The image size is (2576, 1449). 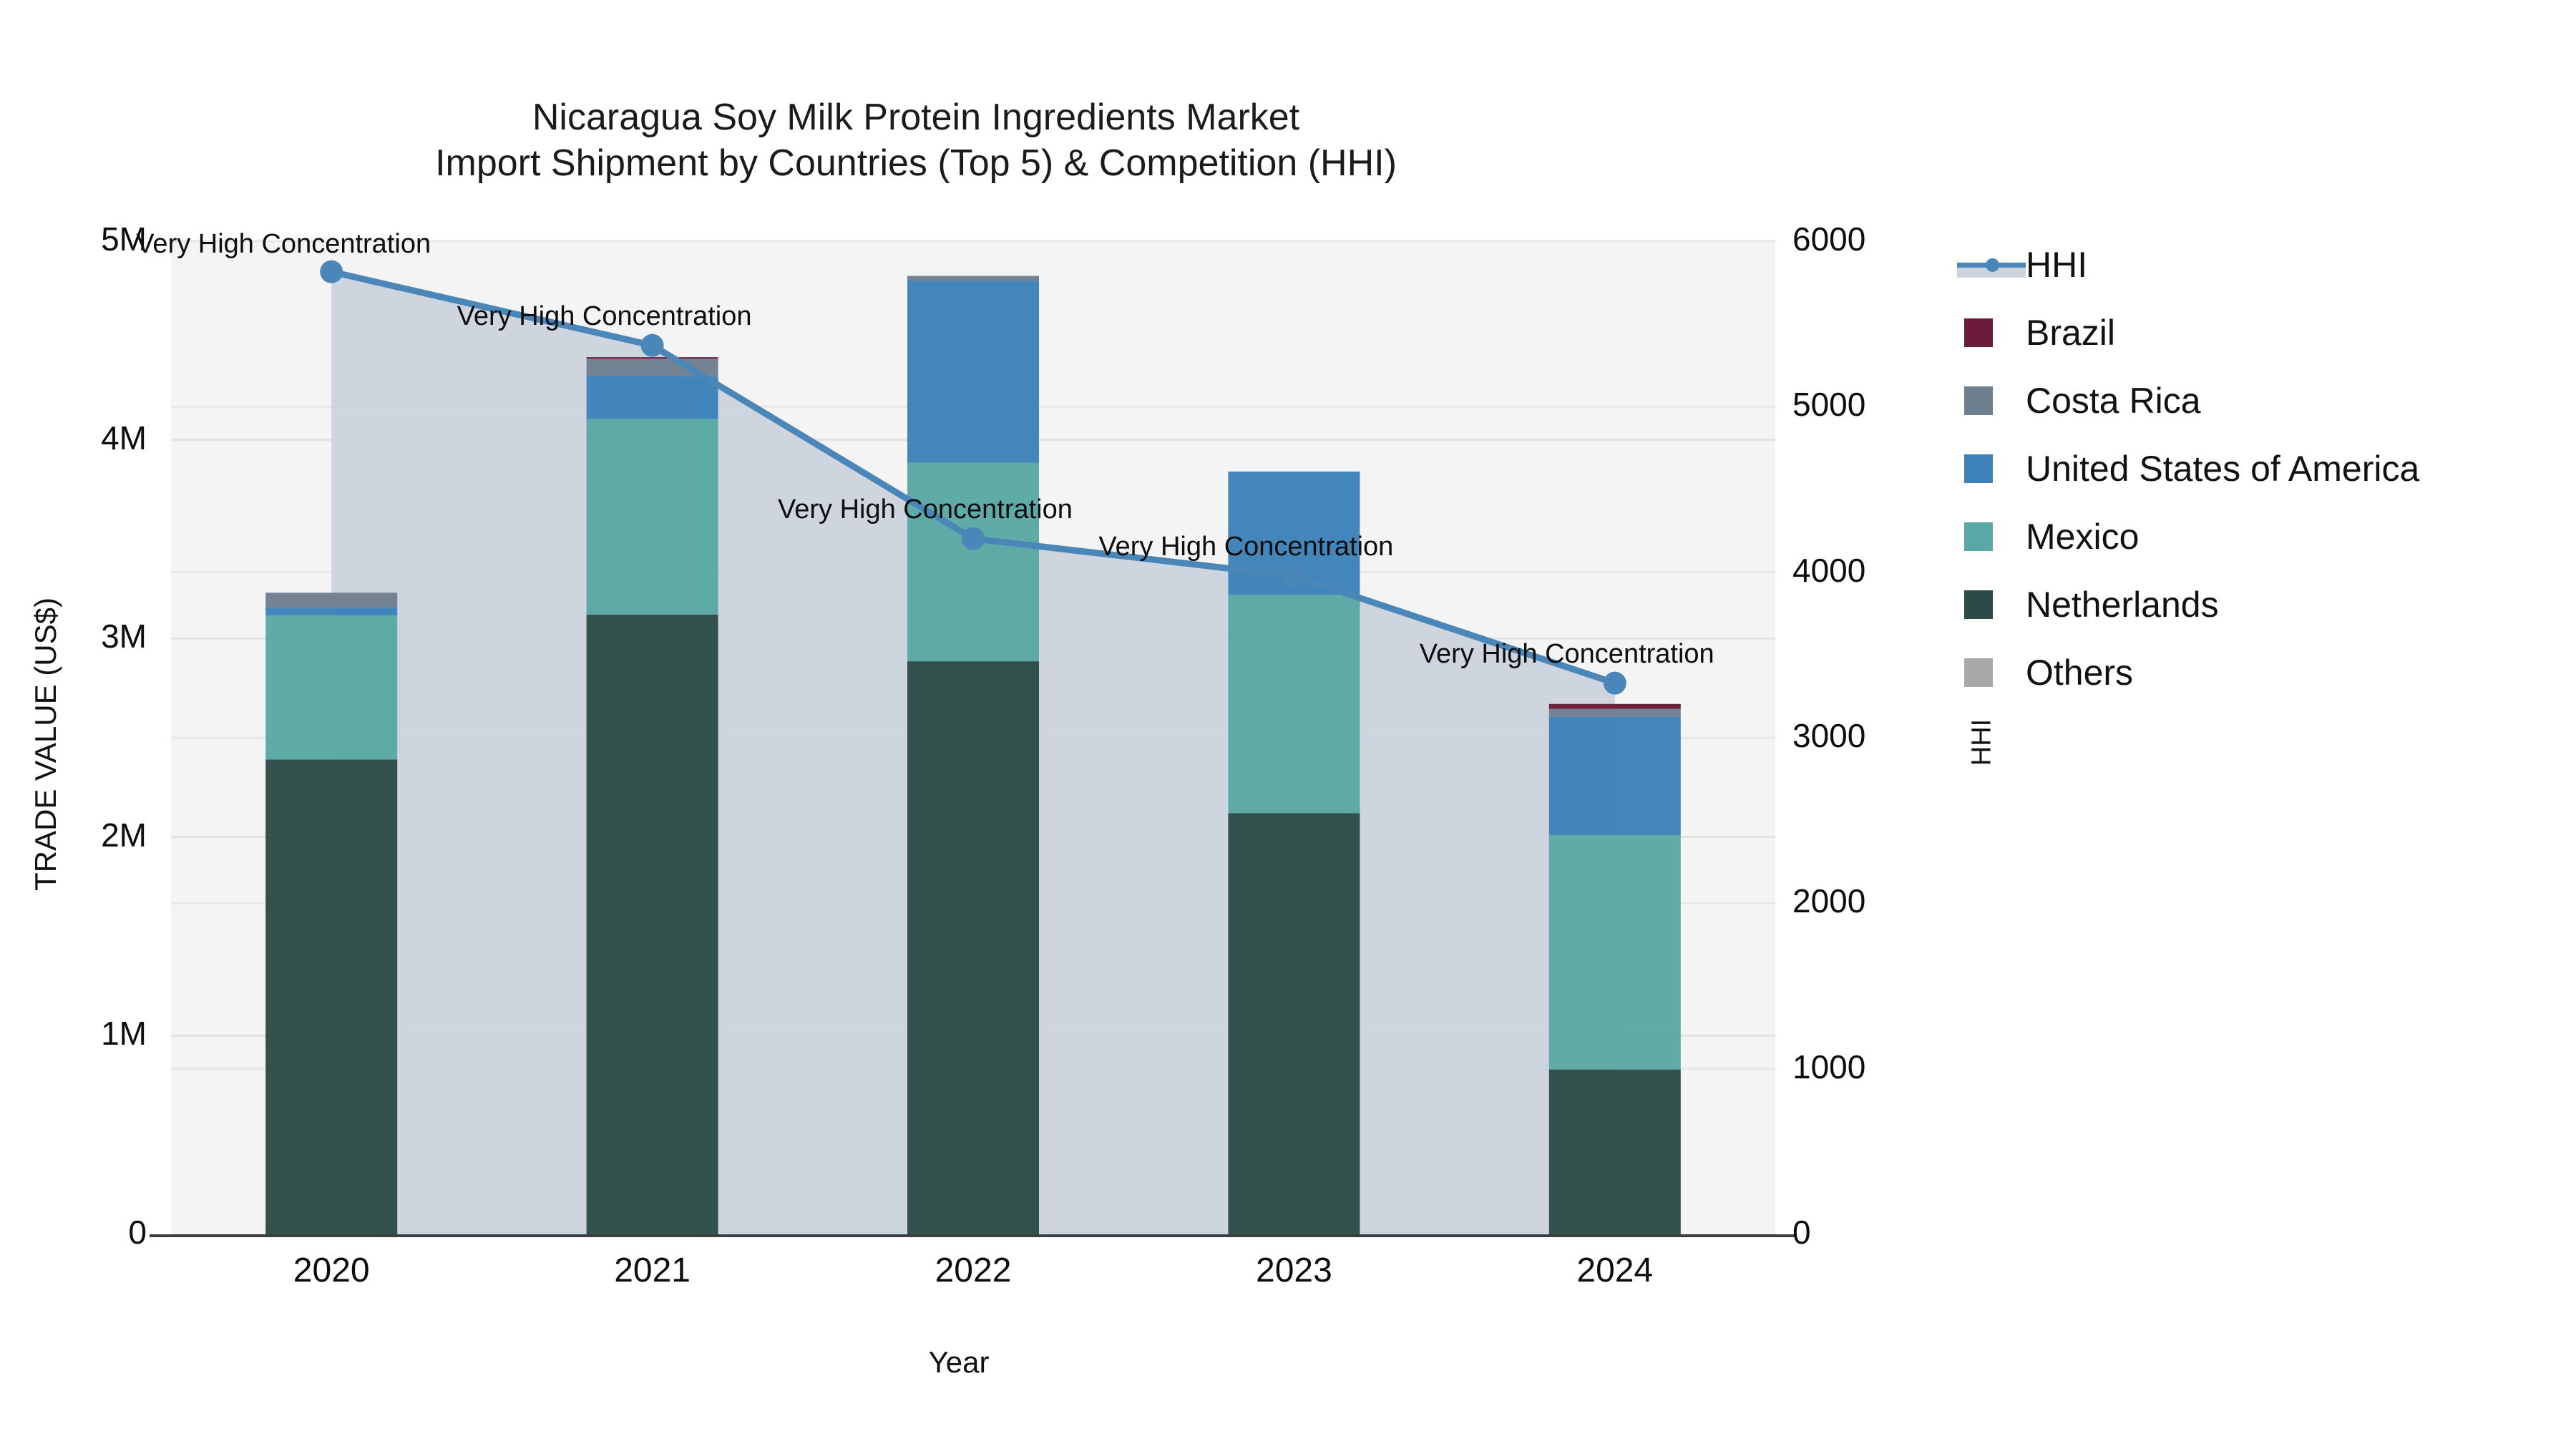 What do you see at coordinates (2057, 264) in the screenshot?
I see `legend-item-label: HHI` at bounding box center [2057, 264].